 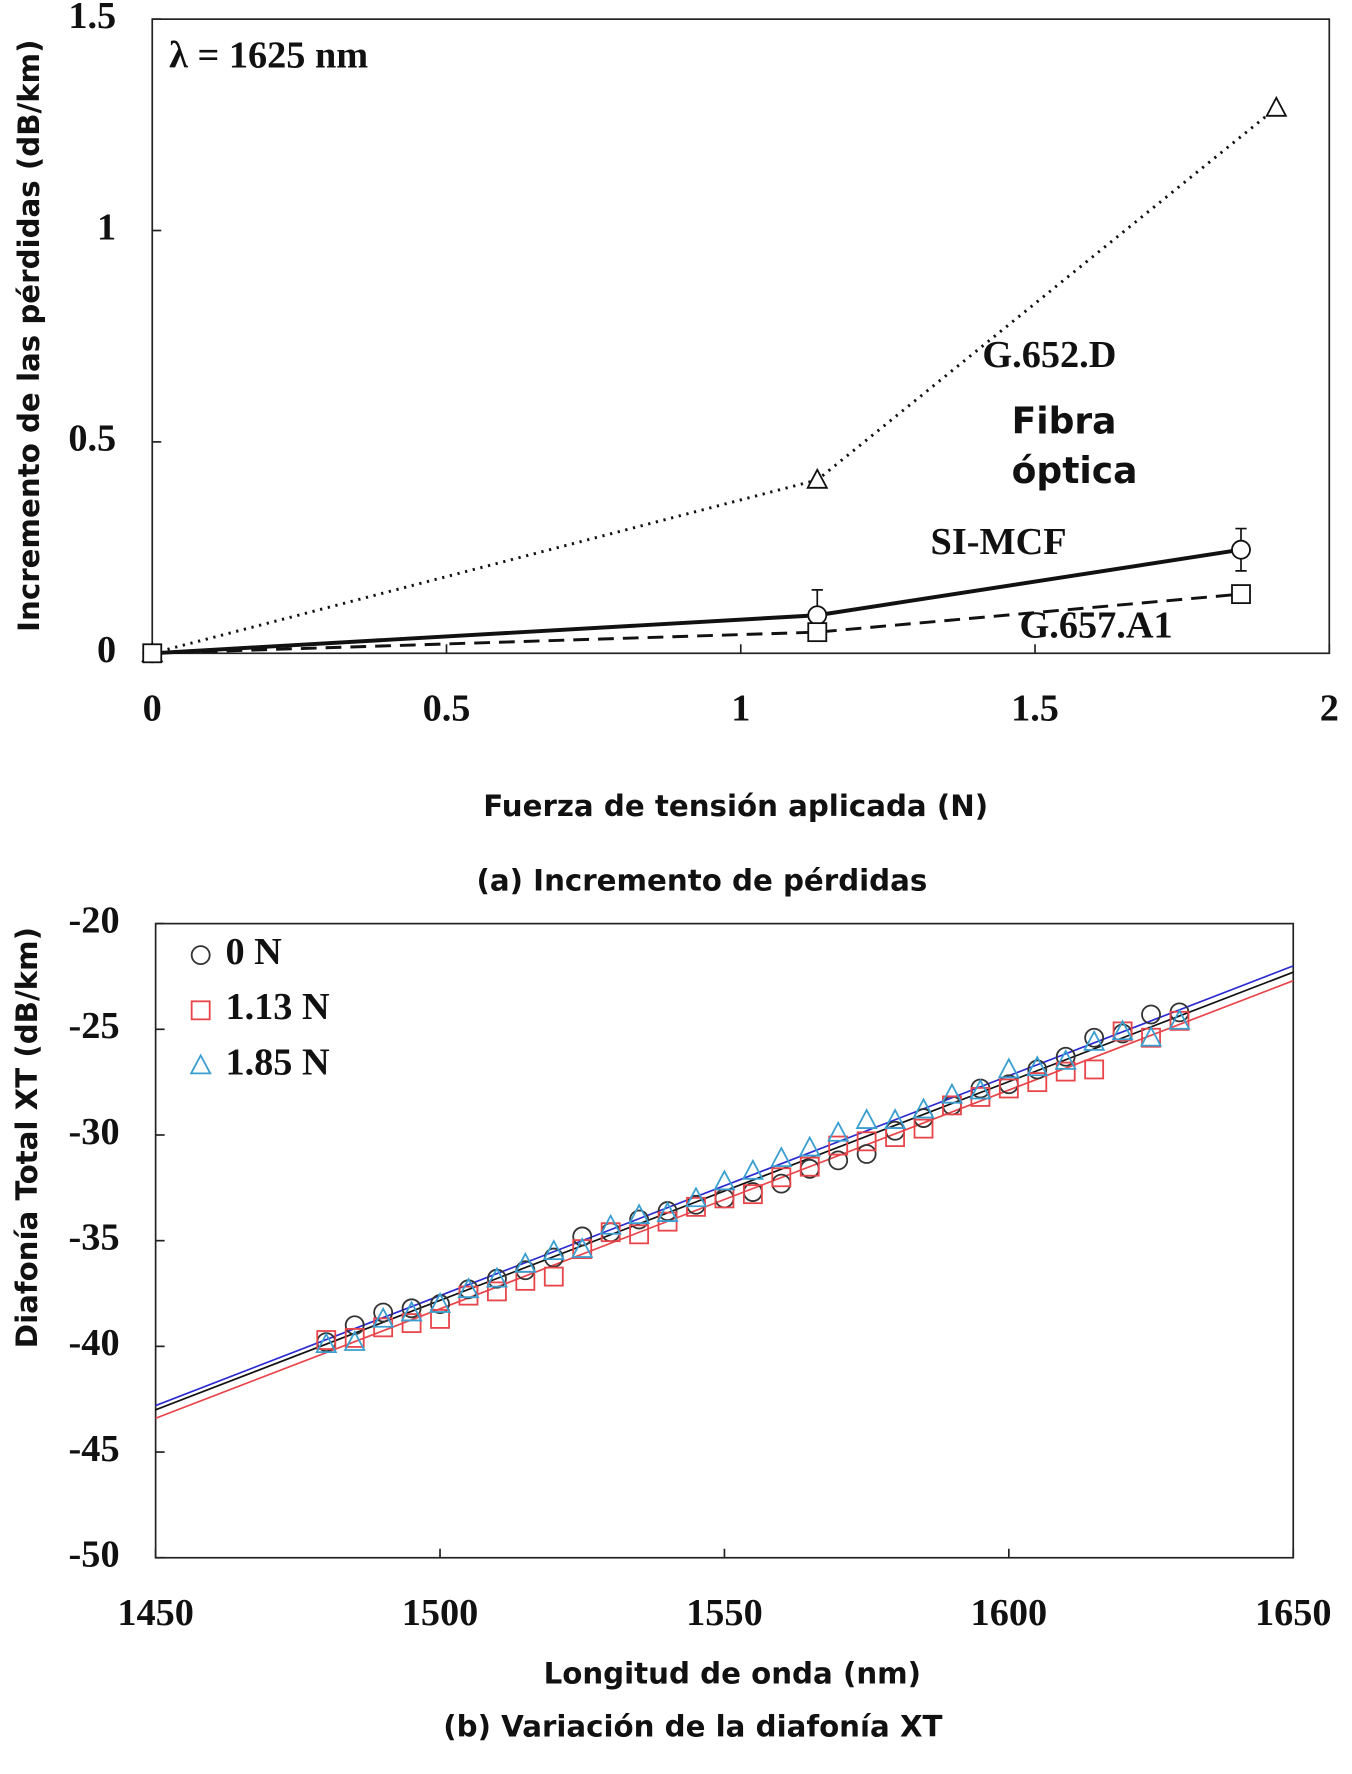 I want to click on y-tick-label: 1.5, so click(x=92, y=18).